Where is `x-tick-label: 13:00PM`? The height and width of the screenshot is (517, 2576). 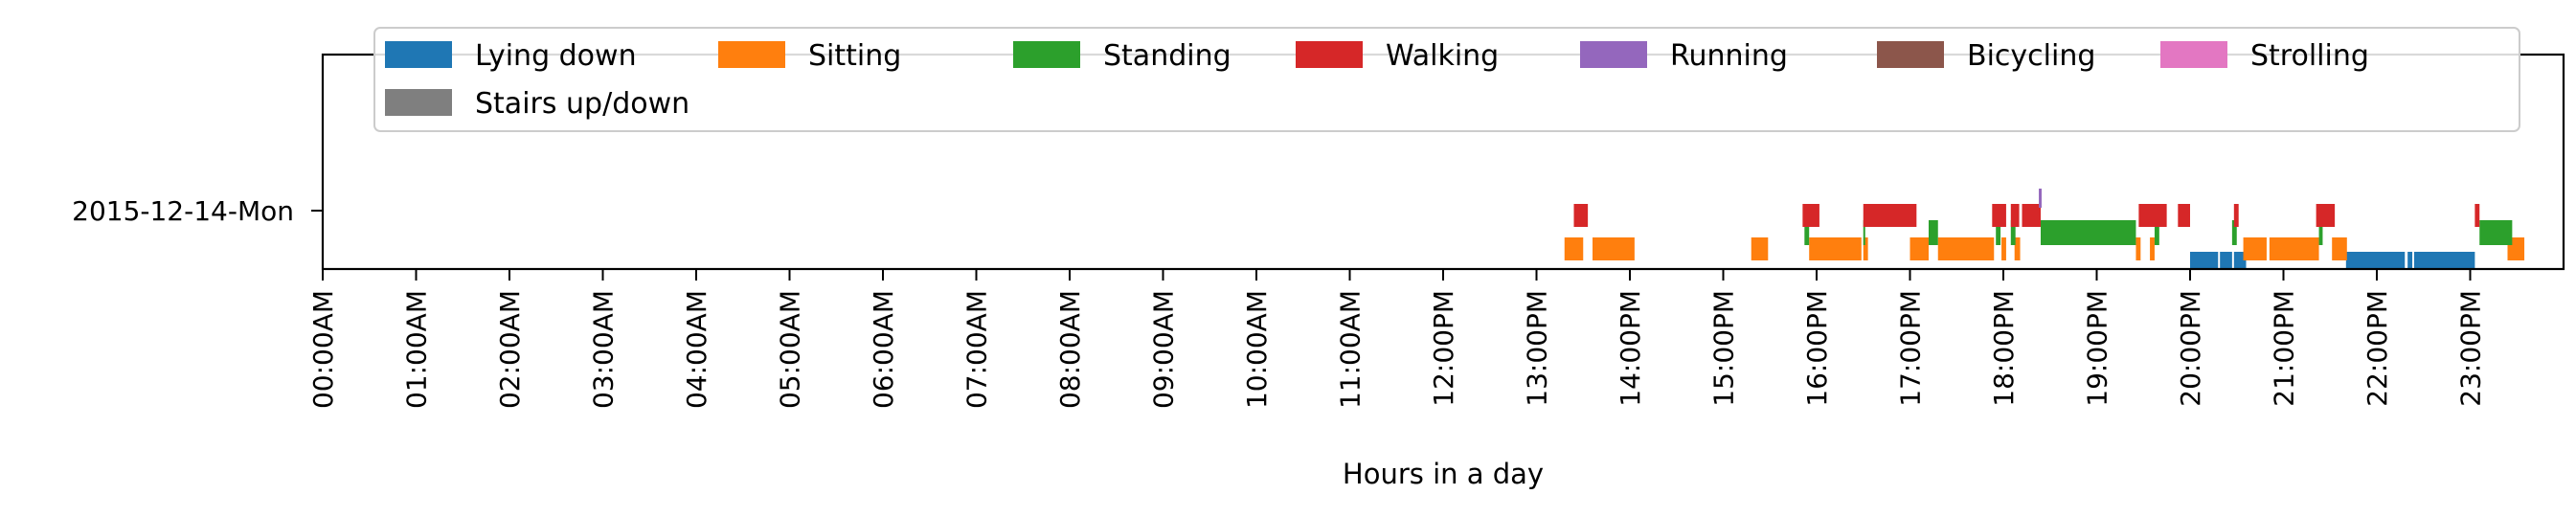 x-tick-label: 13:00PM is located at coordinates (1537, 348).